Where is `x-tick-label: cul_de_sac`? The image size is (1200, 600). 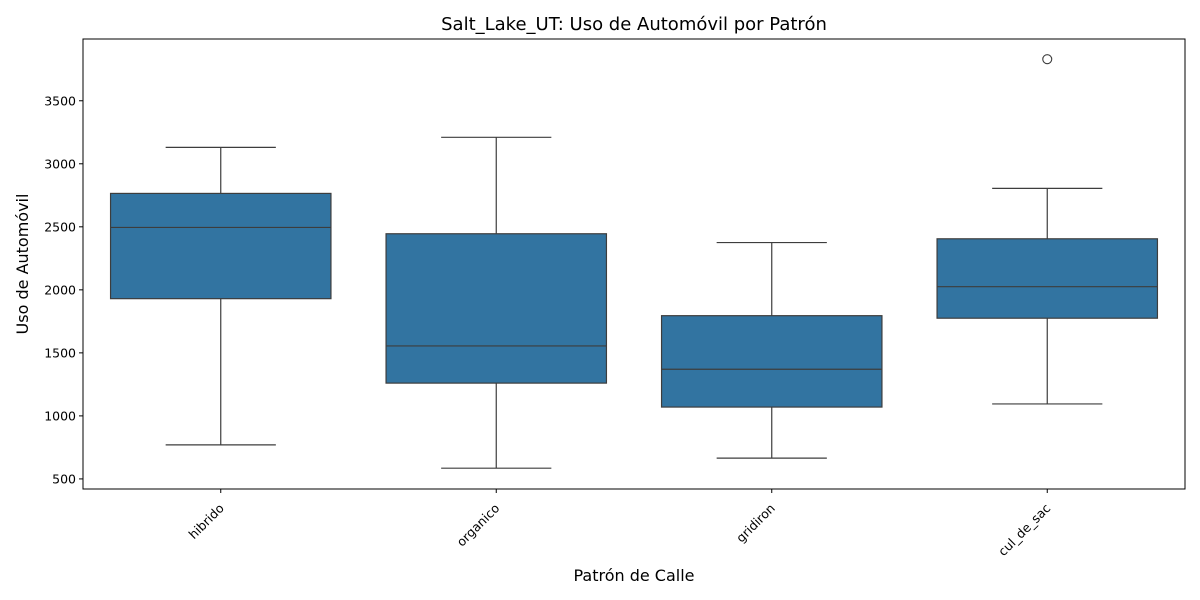 x-tick-label: cul_de_sac is located at coordinates (1024, 529).